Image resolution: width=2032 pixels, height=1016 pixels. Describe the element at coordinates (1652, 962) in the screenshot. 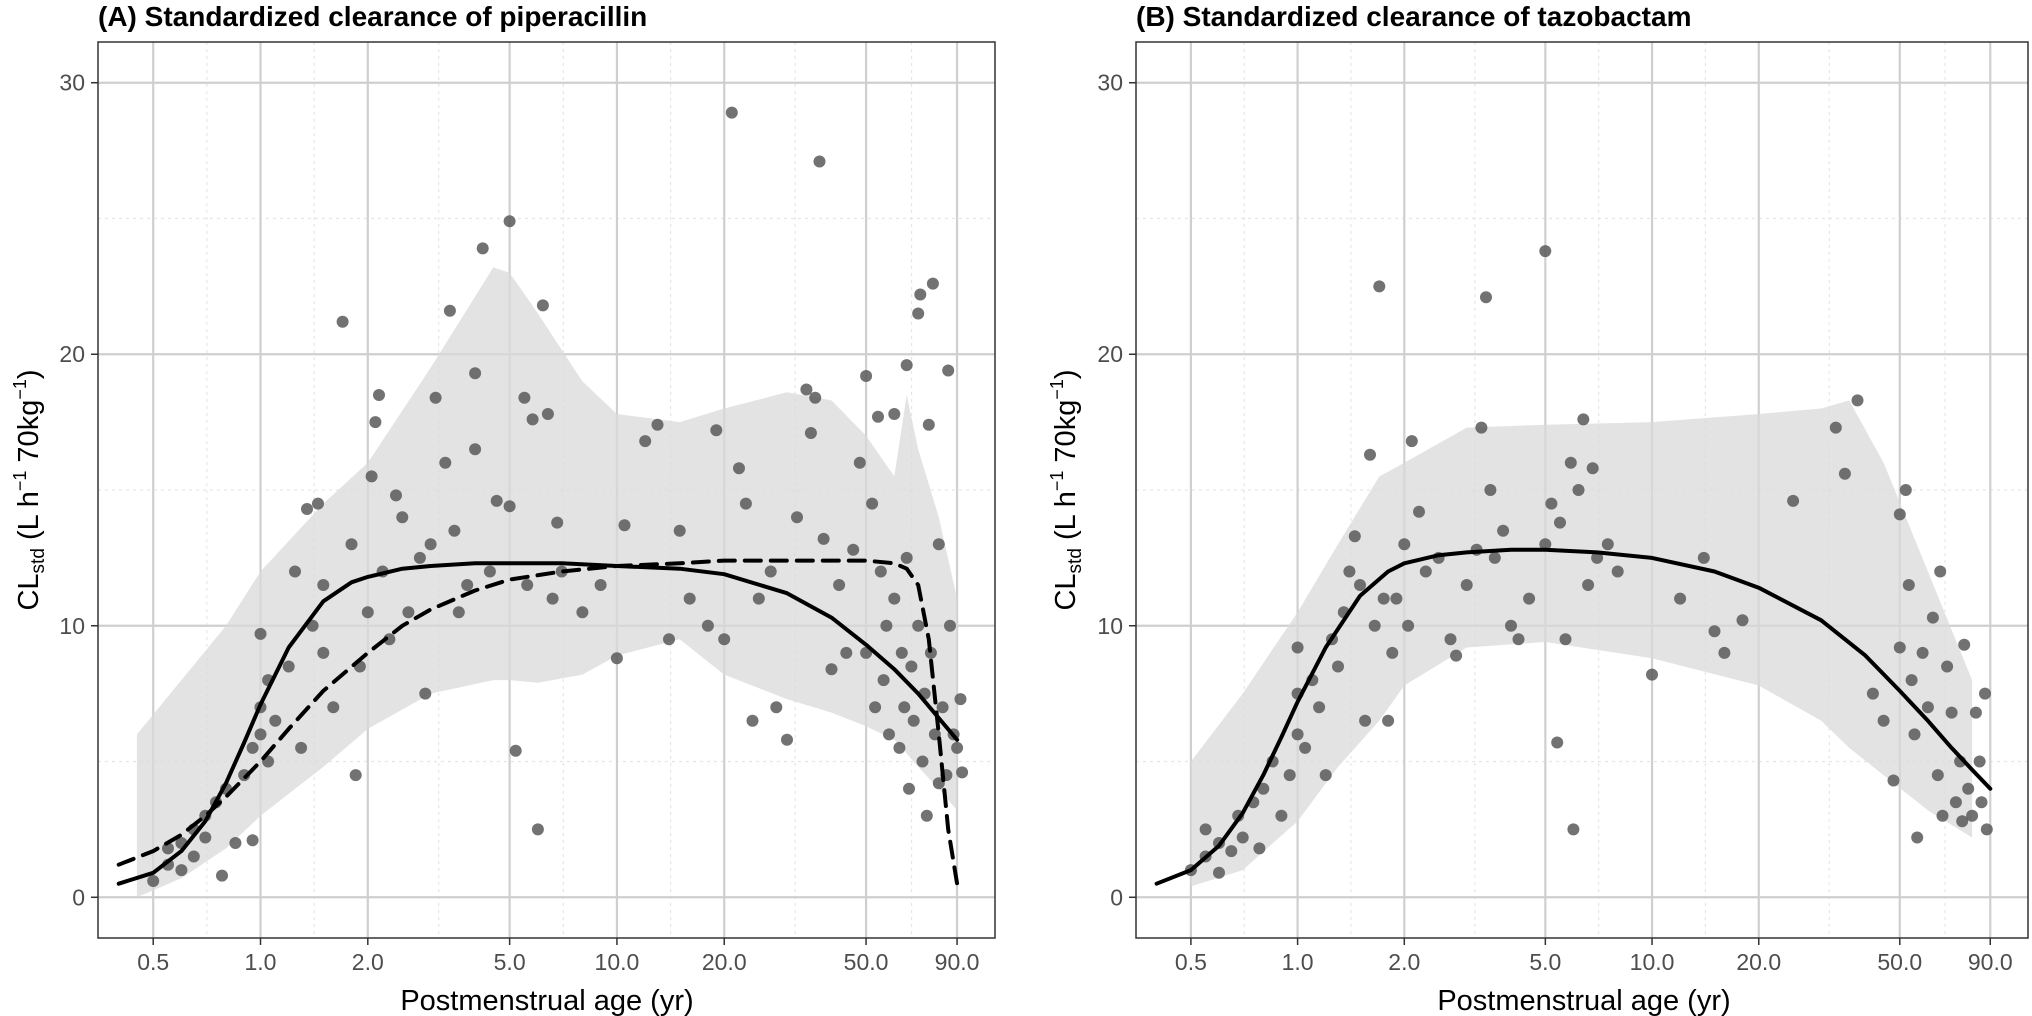

I see `panel-b-x-tick-label: 10.0` at that location.